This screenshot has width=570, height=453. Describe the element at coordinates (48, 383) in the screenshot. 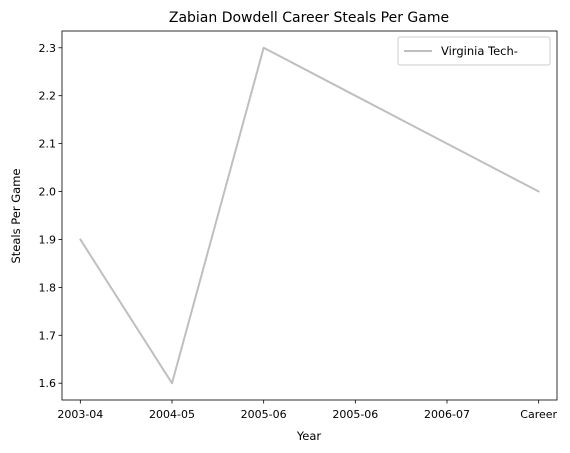

I see `y-tick-label: 1.6` at that location.